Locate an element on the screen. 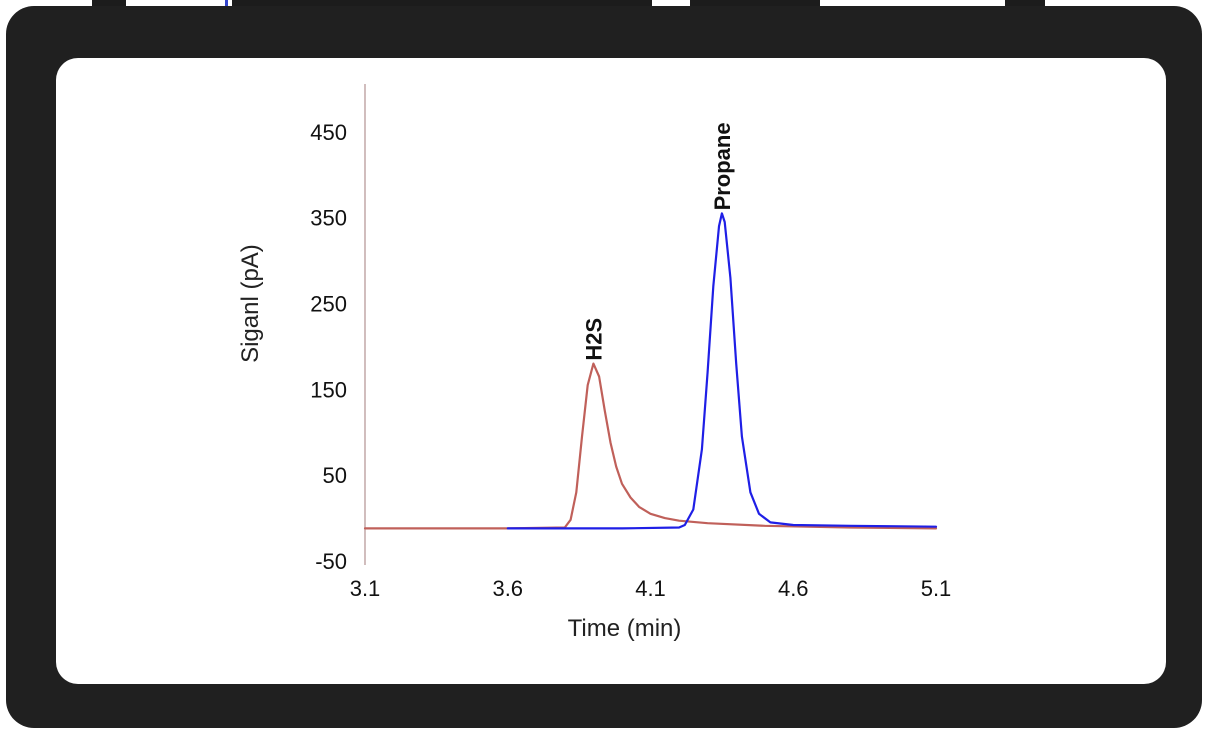  x-tick-label: 3.1 is located at coordinates (365, 588).